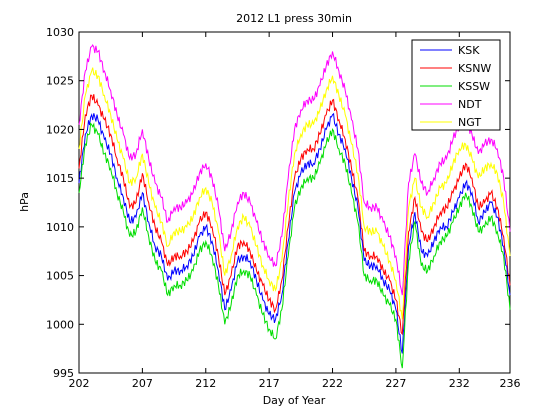  What do you see at coordinates (395, 383) in the screenshot?
I see `x-tick-label: 227` at bounding box center [395, 383].